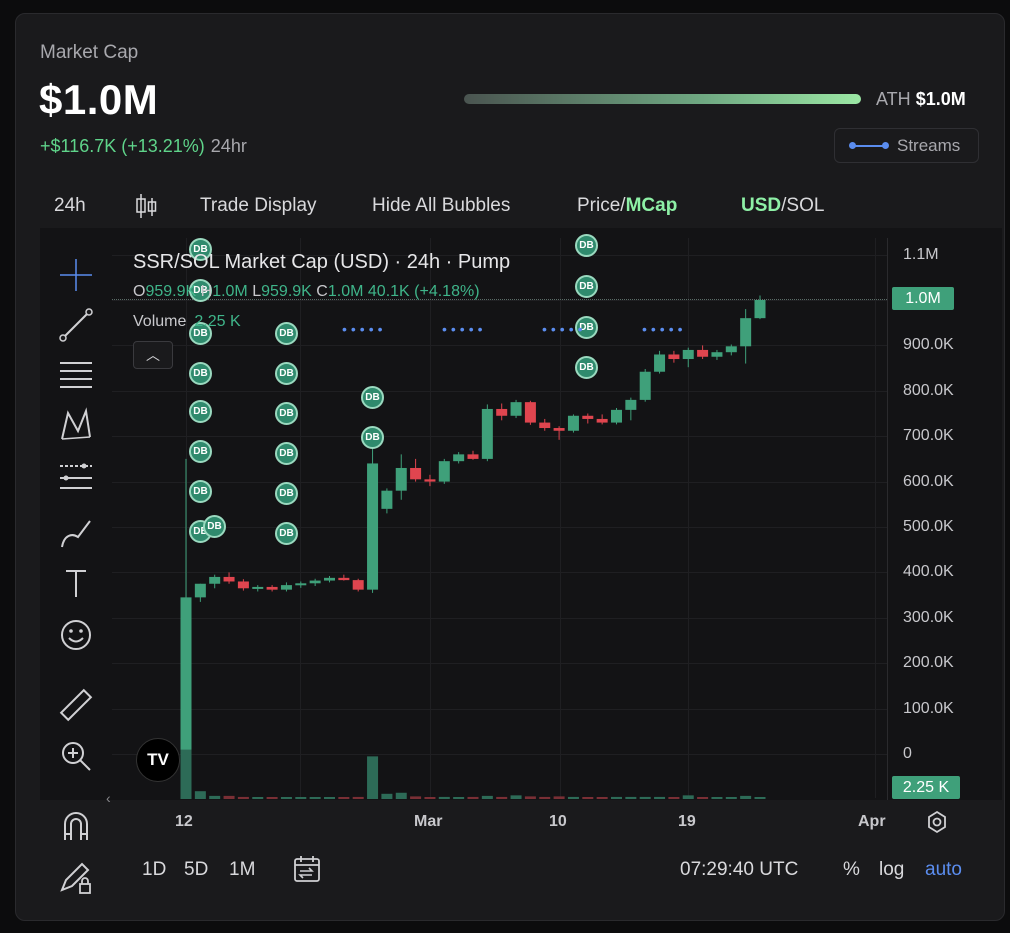 Image resolution: width=1010 pixels, height=933 pixels. I want to click on horizontal-lines-icon, so click(76, 375).